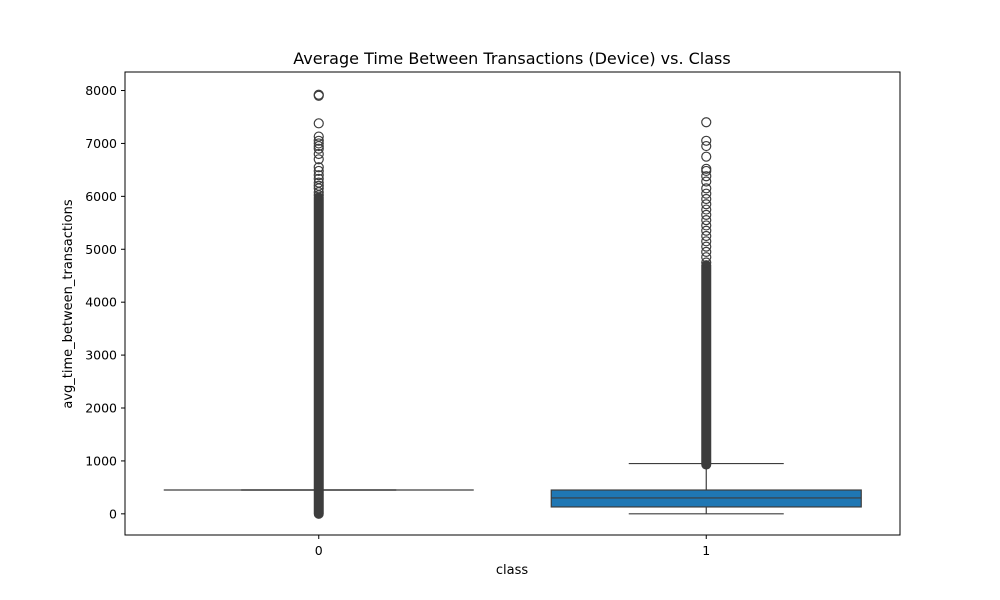 The height and width of the screenshot is (600, 1000). I want to click on x-axis-label: class, so click(512, 570).